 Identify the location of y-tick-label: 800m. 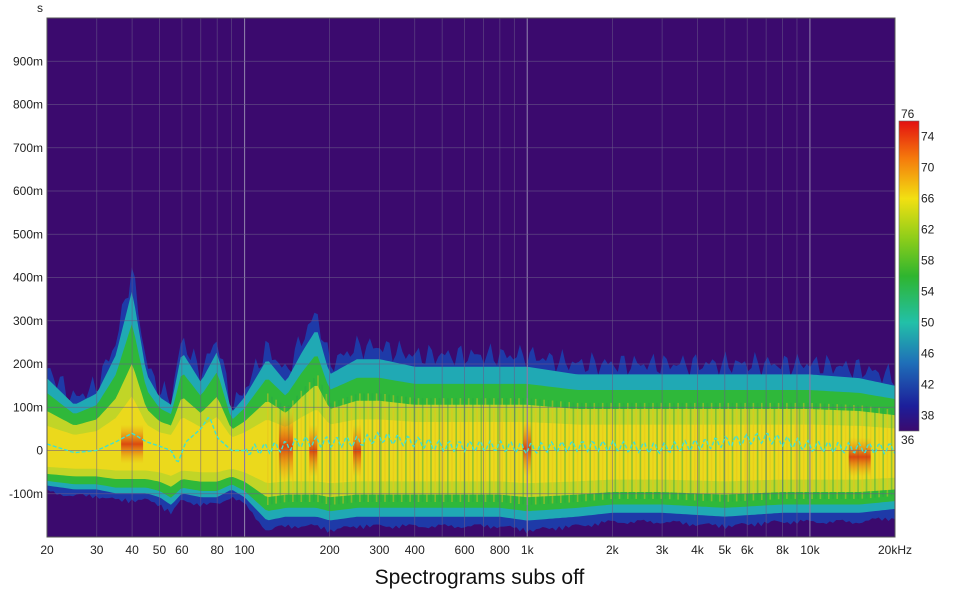
(28, 105).